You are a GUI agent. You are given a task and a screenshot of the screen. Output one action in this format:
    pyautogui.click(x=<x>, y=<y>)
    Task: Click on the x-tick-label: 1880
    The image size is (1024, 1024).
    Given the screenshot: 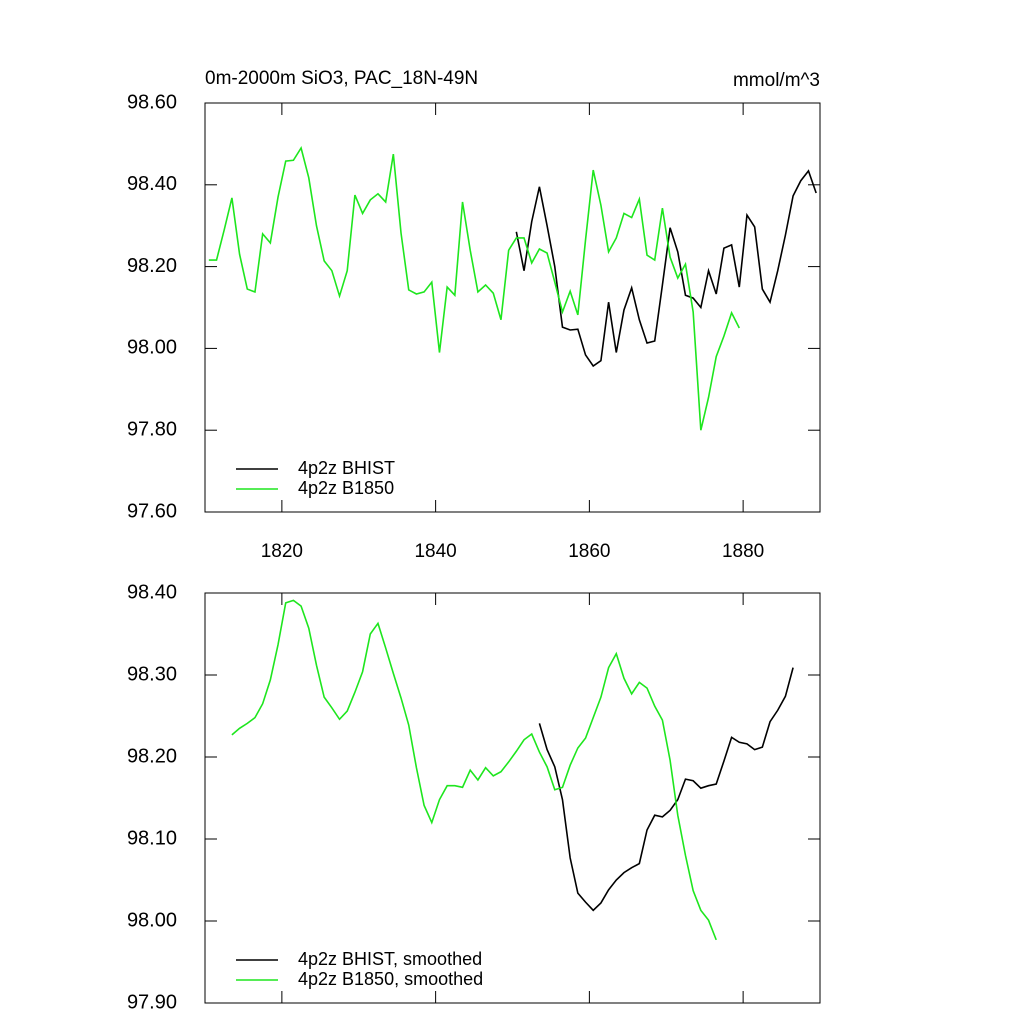 What is the action you would take?
    pyautogui.click(x=743, y=551)
    